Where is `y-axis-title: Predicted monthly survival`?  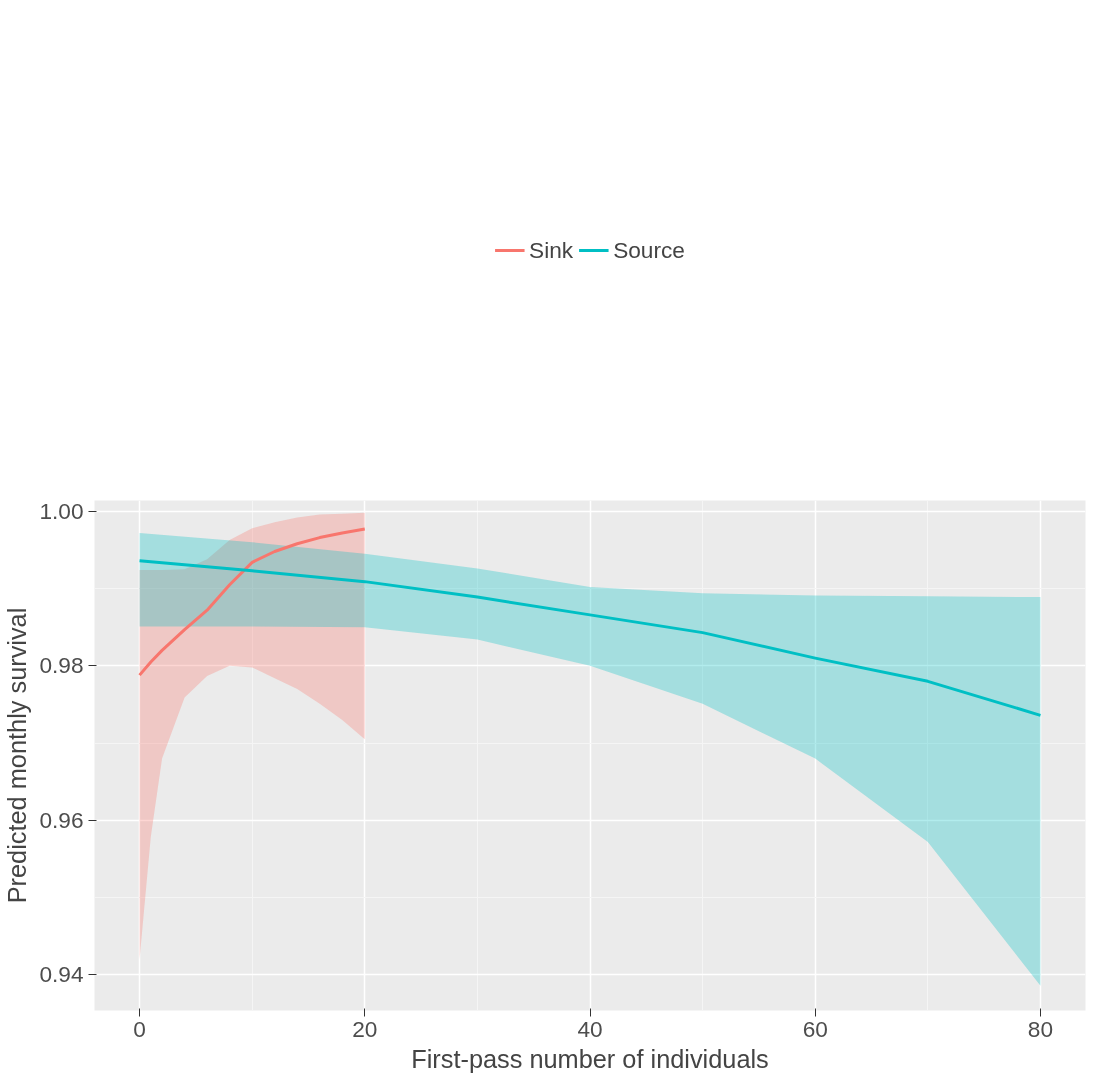 y-axis-title: Predicted monthly survival is located at coordinates (17, 755).